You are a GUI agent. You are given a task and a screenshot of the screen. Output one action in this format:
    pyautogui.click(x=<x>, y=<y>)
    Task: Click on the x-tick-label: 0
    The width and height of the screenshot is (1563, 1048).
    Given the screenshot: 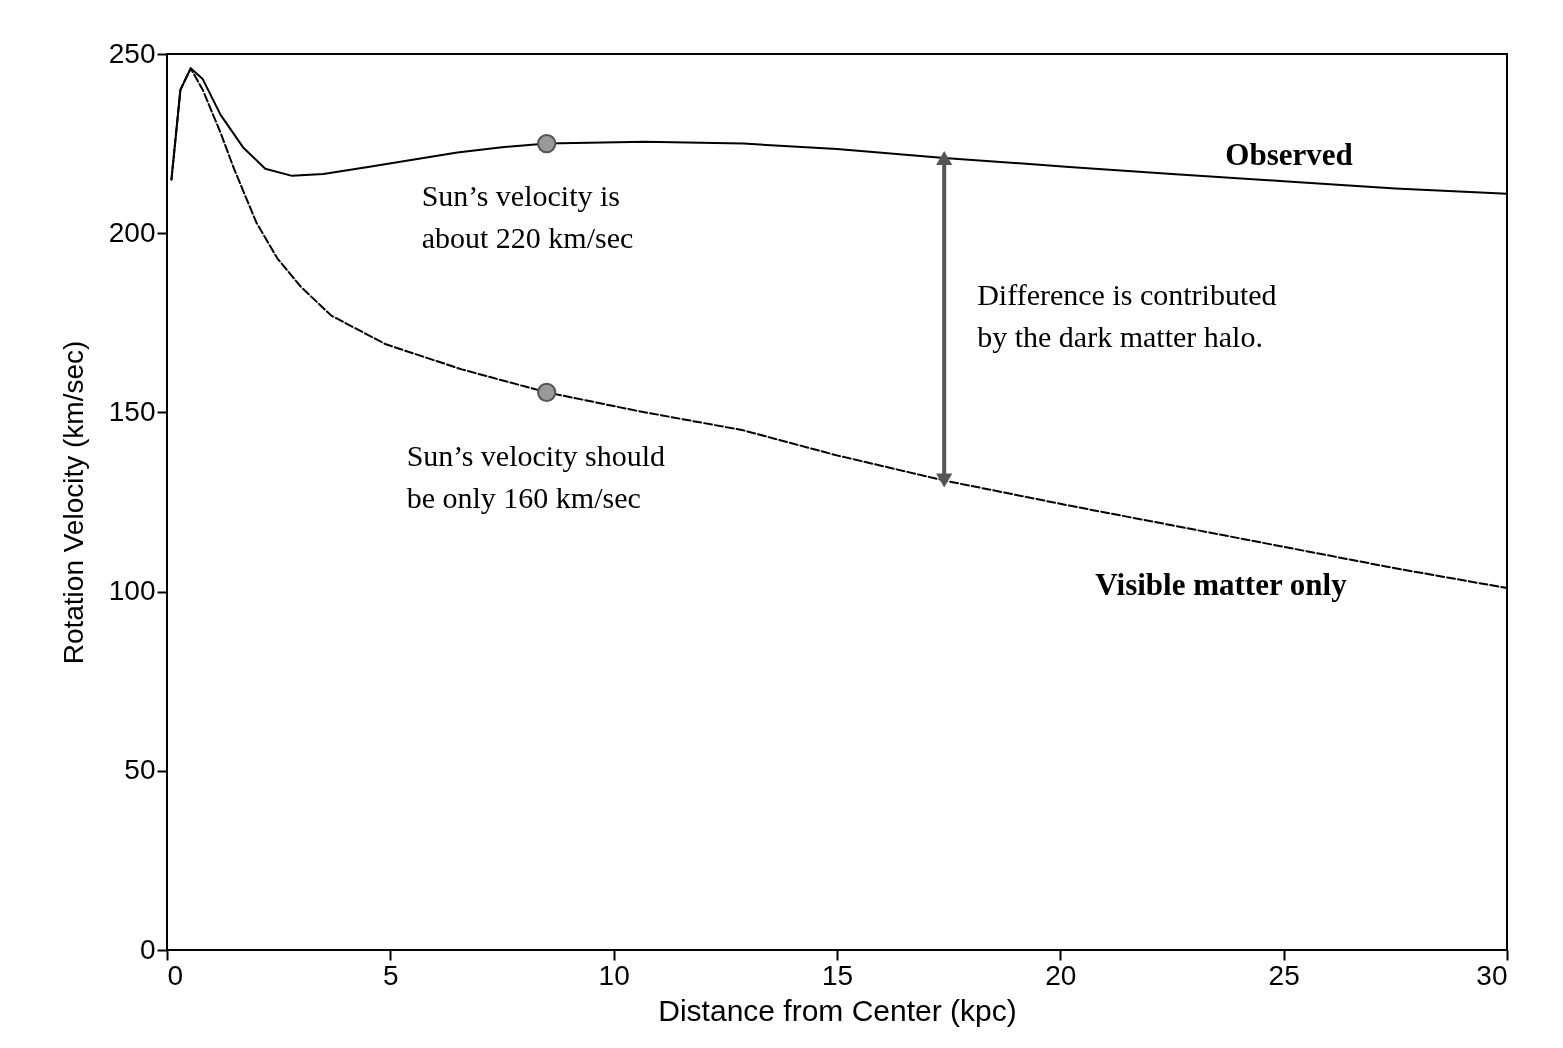 What is the action you would take?
    pyautogui.click(x=175, y=975)
    